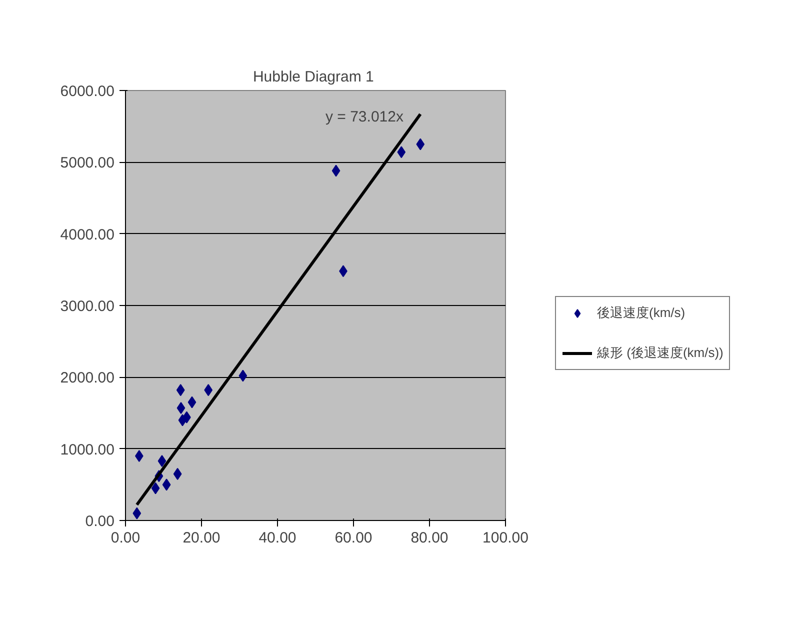  I want to click on legend-label: 後退速度(km/s), so click(641, 313).